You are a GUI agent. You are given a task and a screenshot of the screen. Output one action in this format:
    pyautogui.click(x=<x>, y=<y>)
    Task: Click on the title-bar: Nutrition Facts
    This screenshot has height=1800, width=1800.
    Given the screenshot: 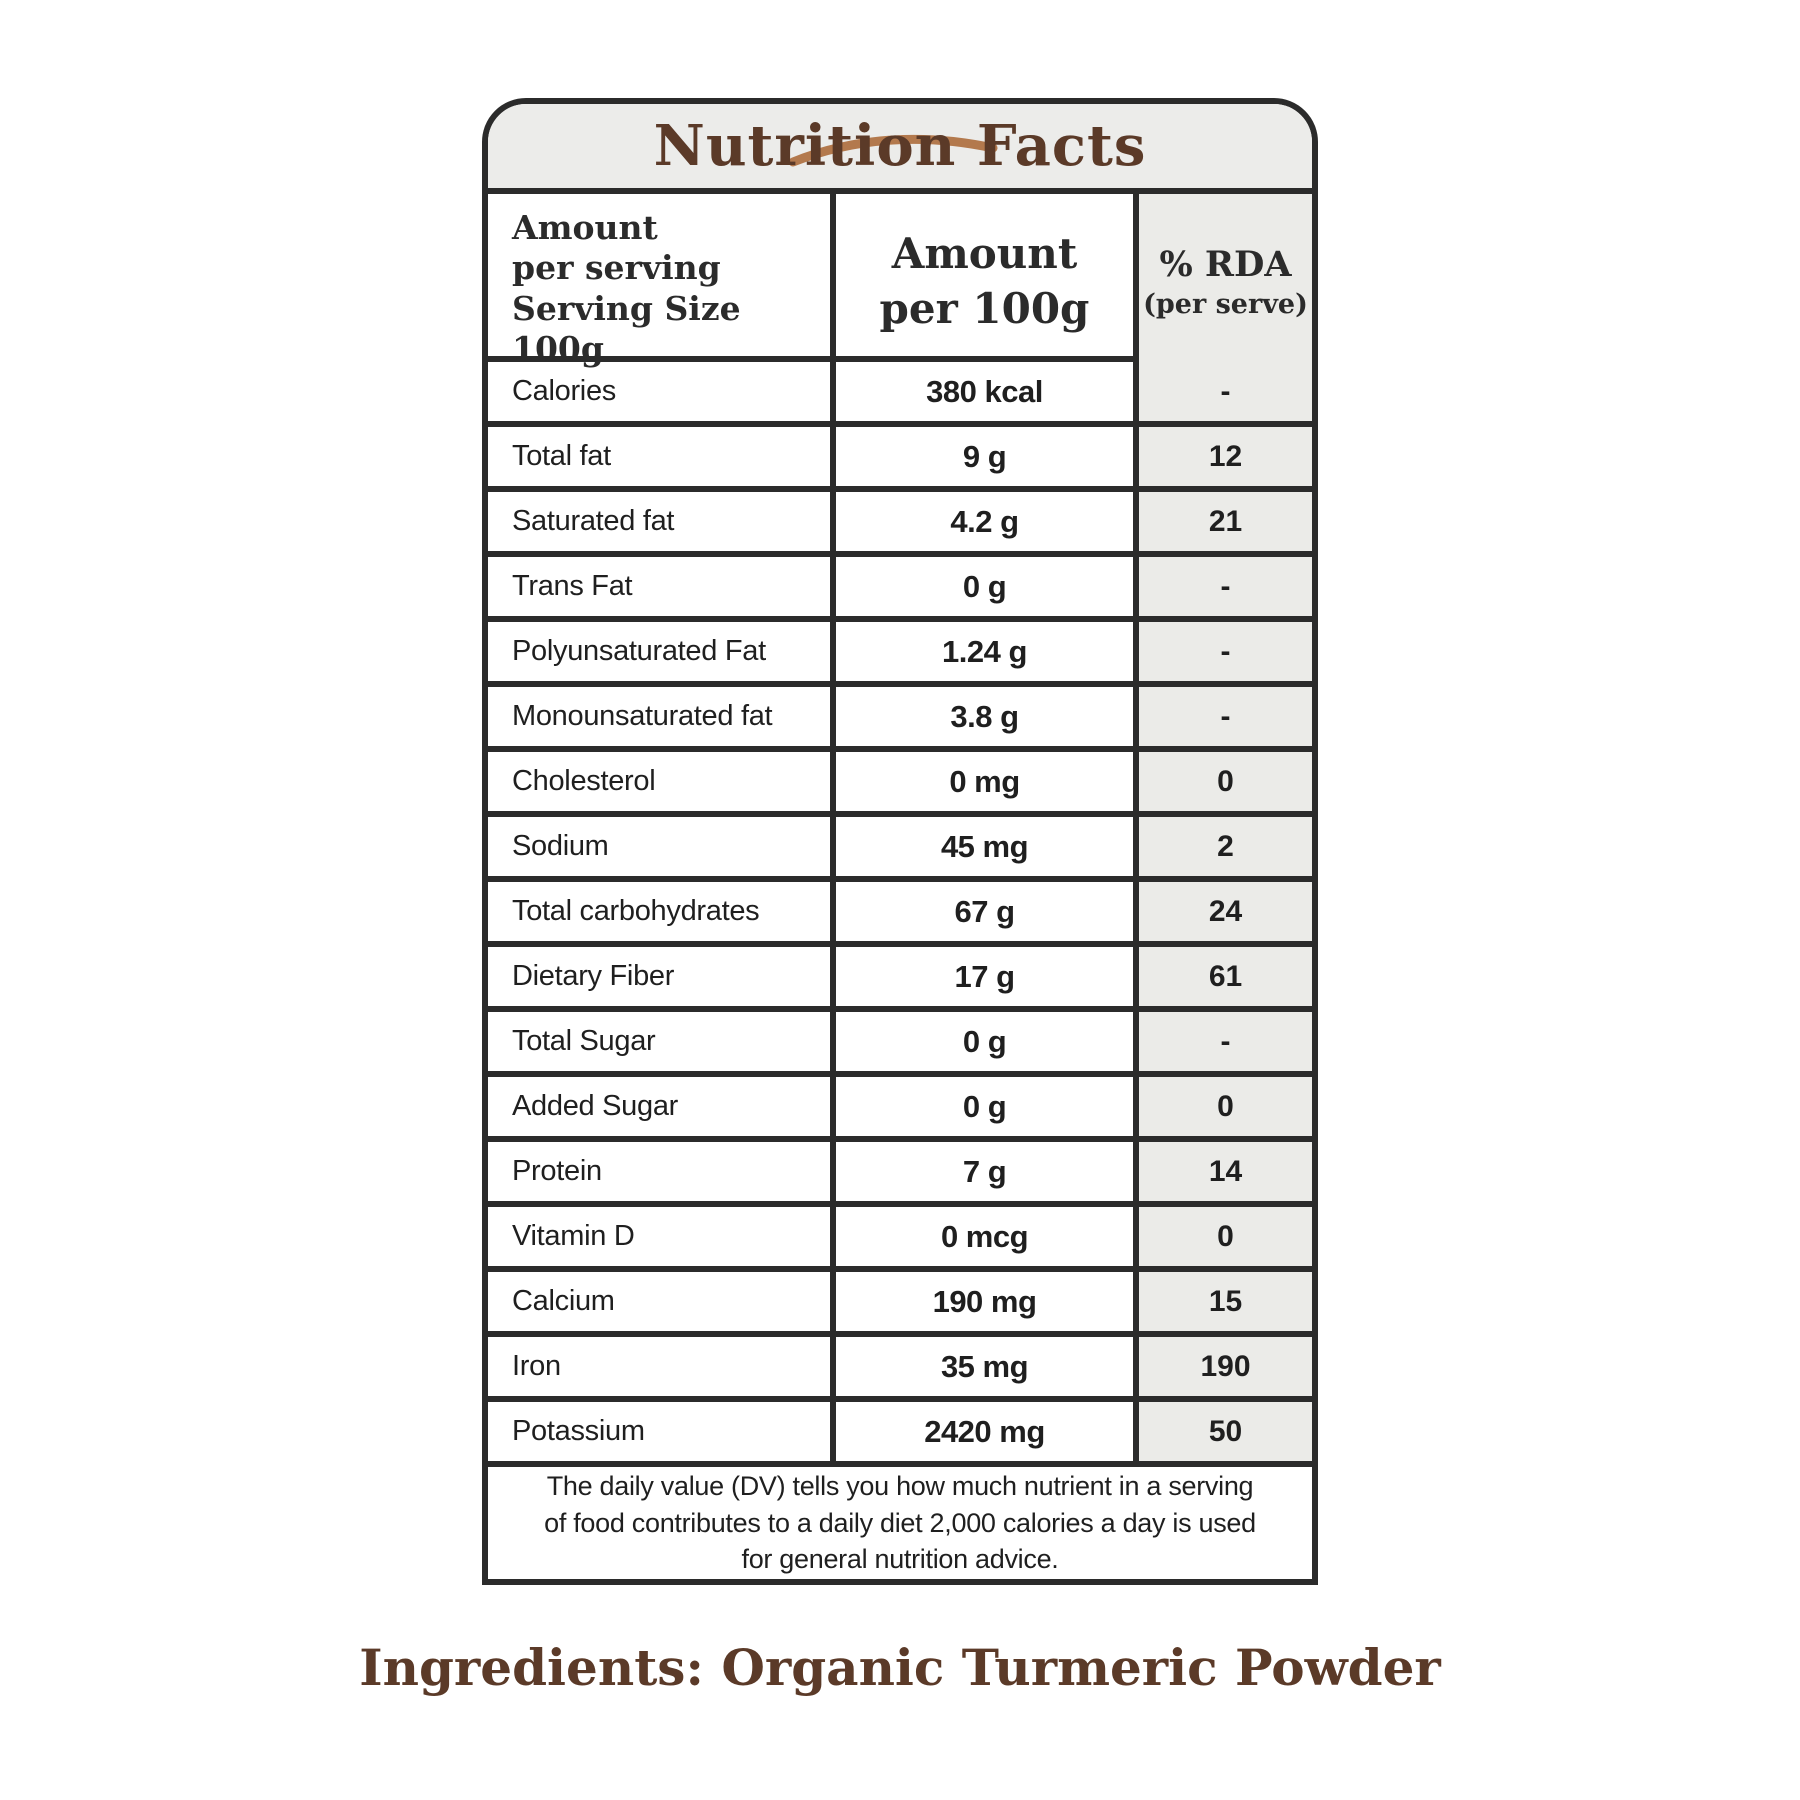 What is the action you would take?
    pyautogui.click(x=900, y=149)
    